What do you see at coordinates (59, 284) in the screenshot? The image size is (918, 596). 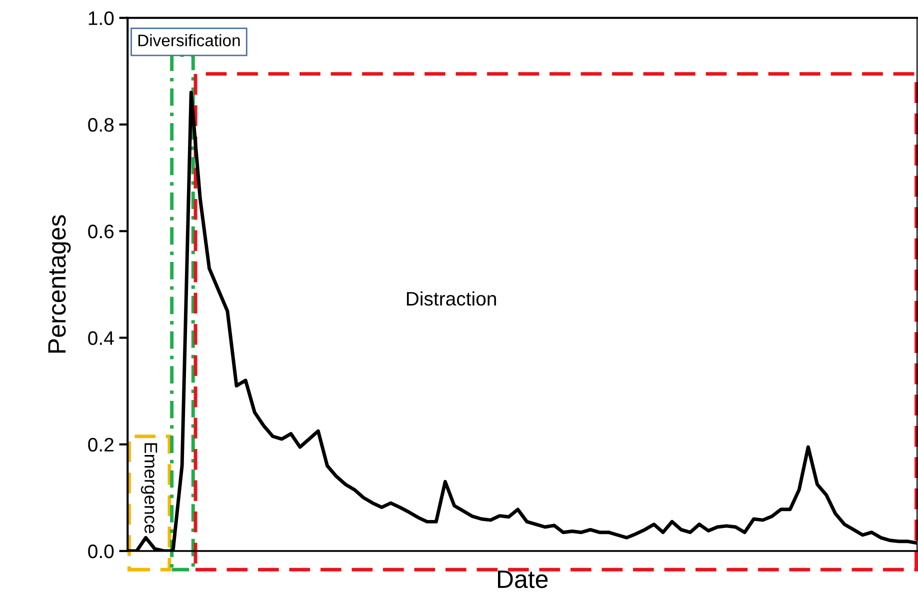 I see `y-axis-title: Percentages` at bounding box center [59, 284].